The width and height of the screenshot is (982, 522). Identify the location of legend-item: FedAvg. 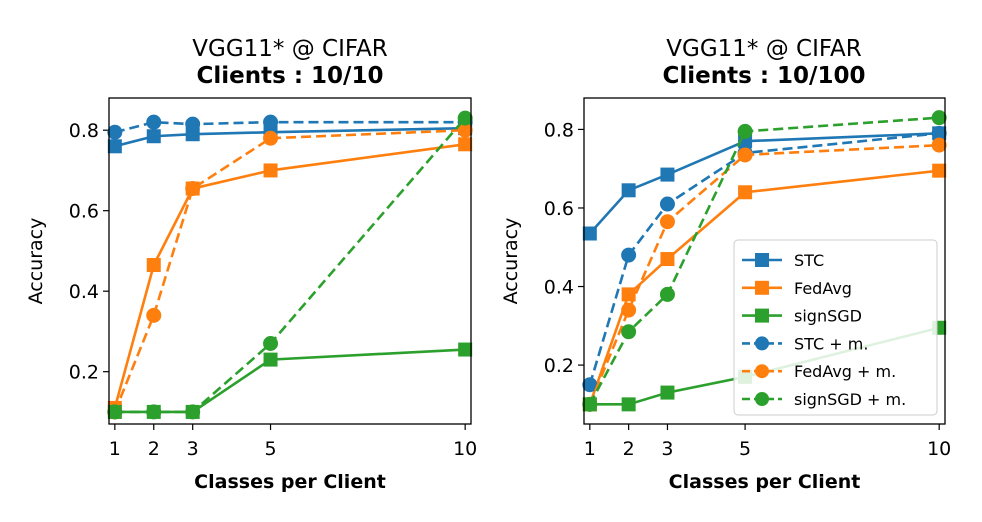
(797, 288).